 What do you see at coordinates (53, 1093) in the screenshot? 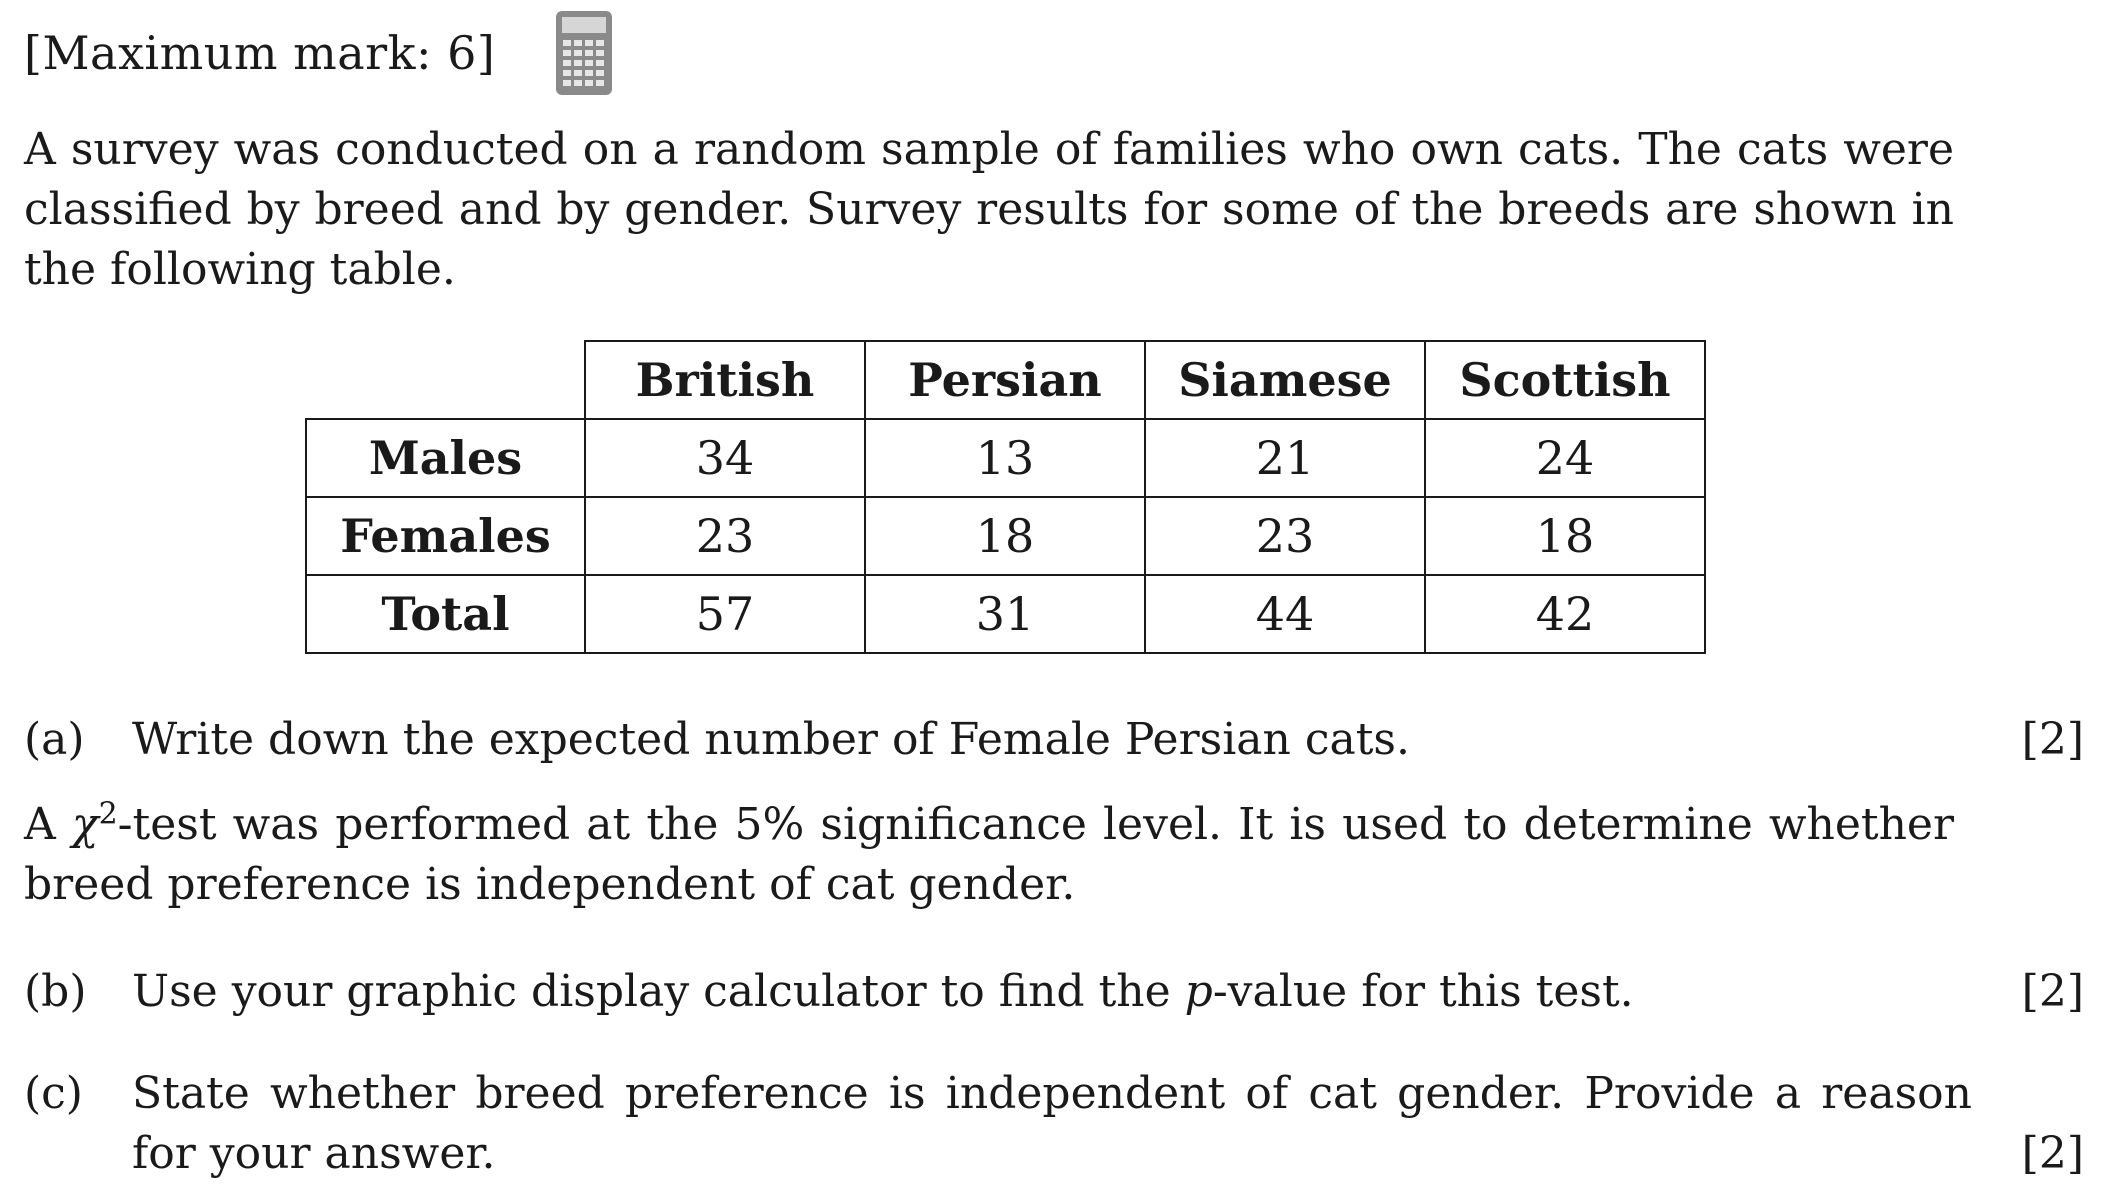
I see `question-label: (c)` at bounding box center [53, 1093].